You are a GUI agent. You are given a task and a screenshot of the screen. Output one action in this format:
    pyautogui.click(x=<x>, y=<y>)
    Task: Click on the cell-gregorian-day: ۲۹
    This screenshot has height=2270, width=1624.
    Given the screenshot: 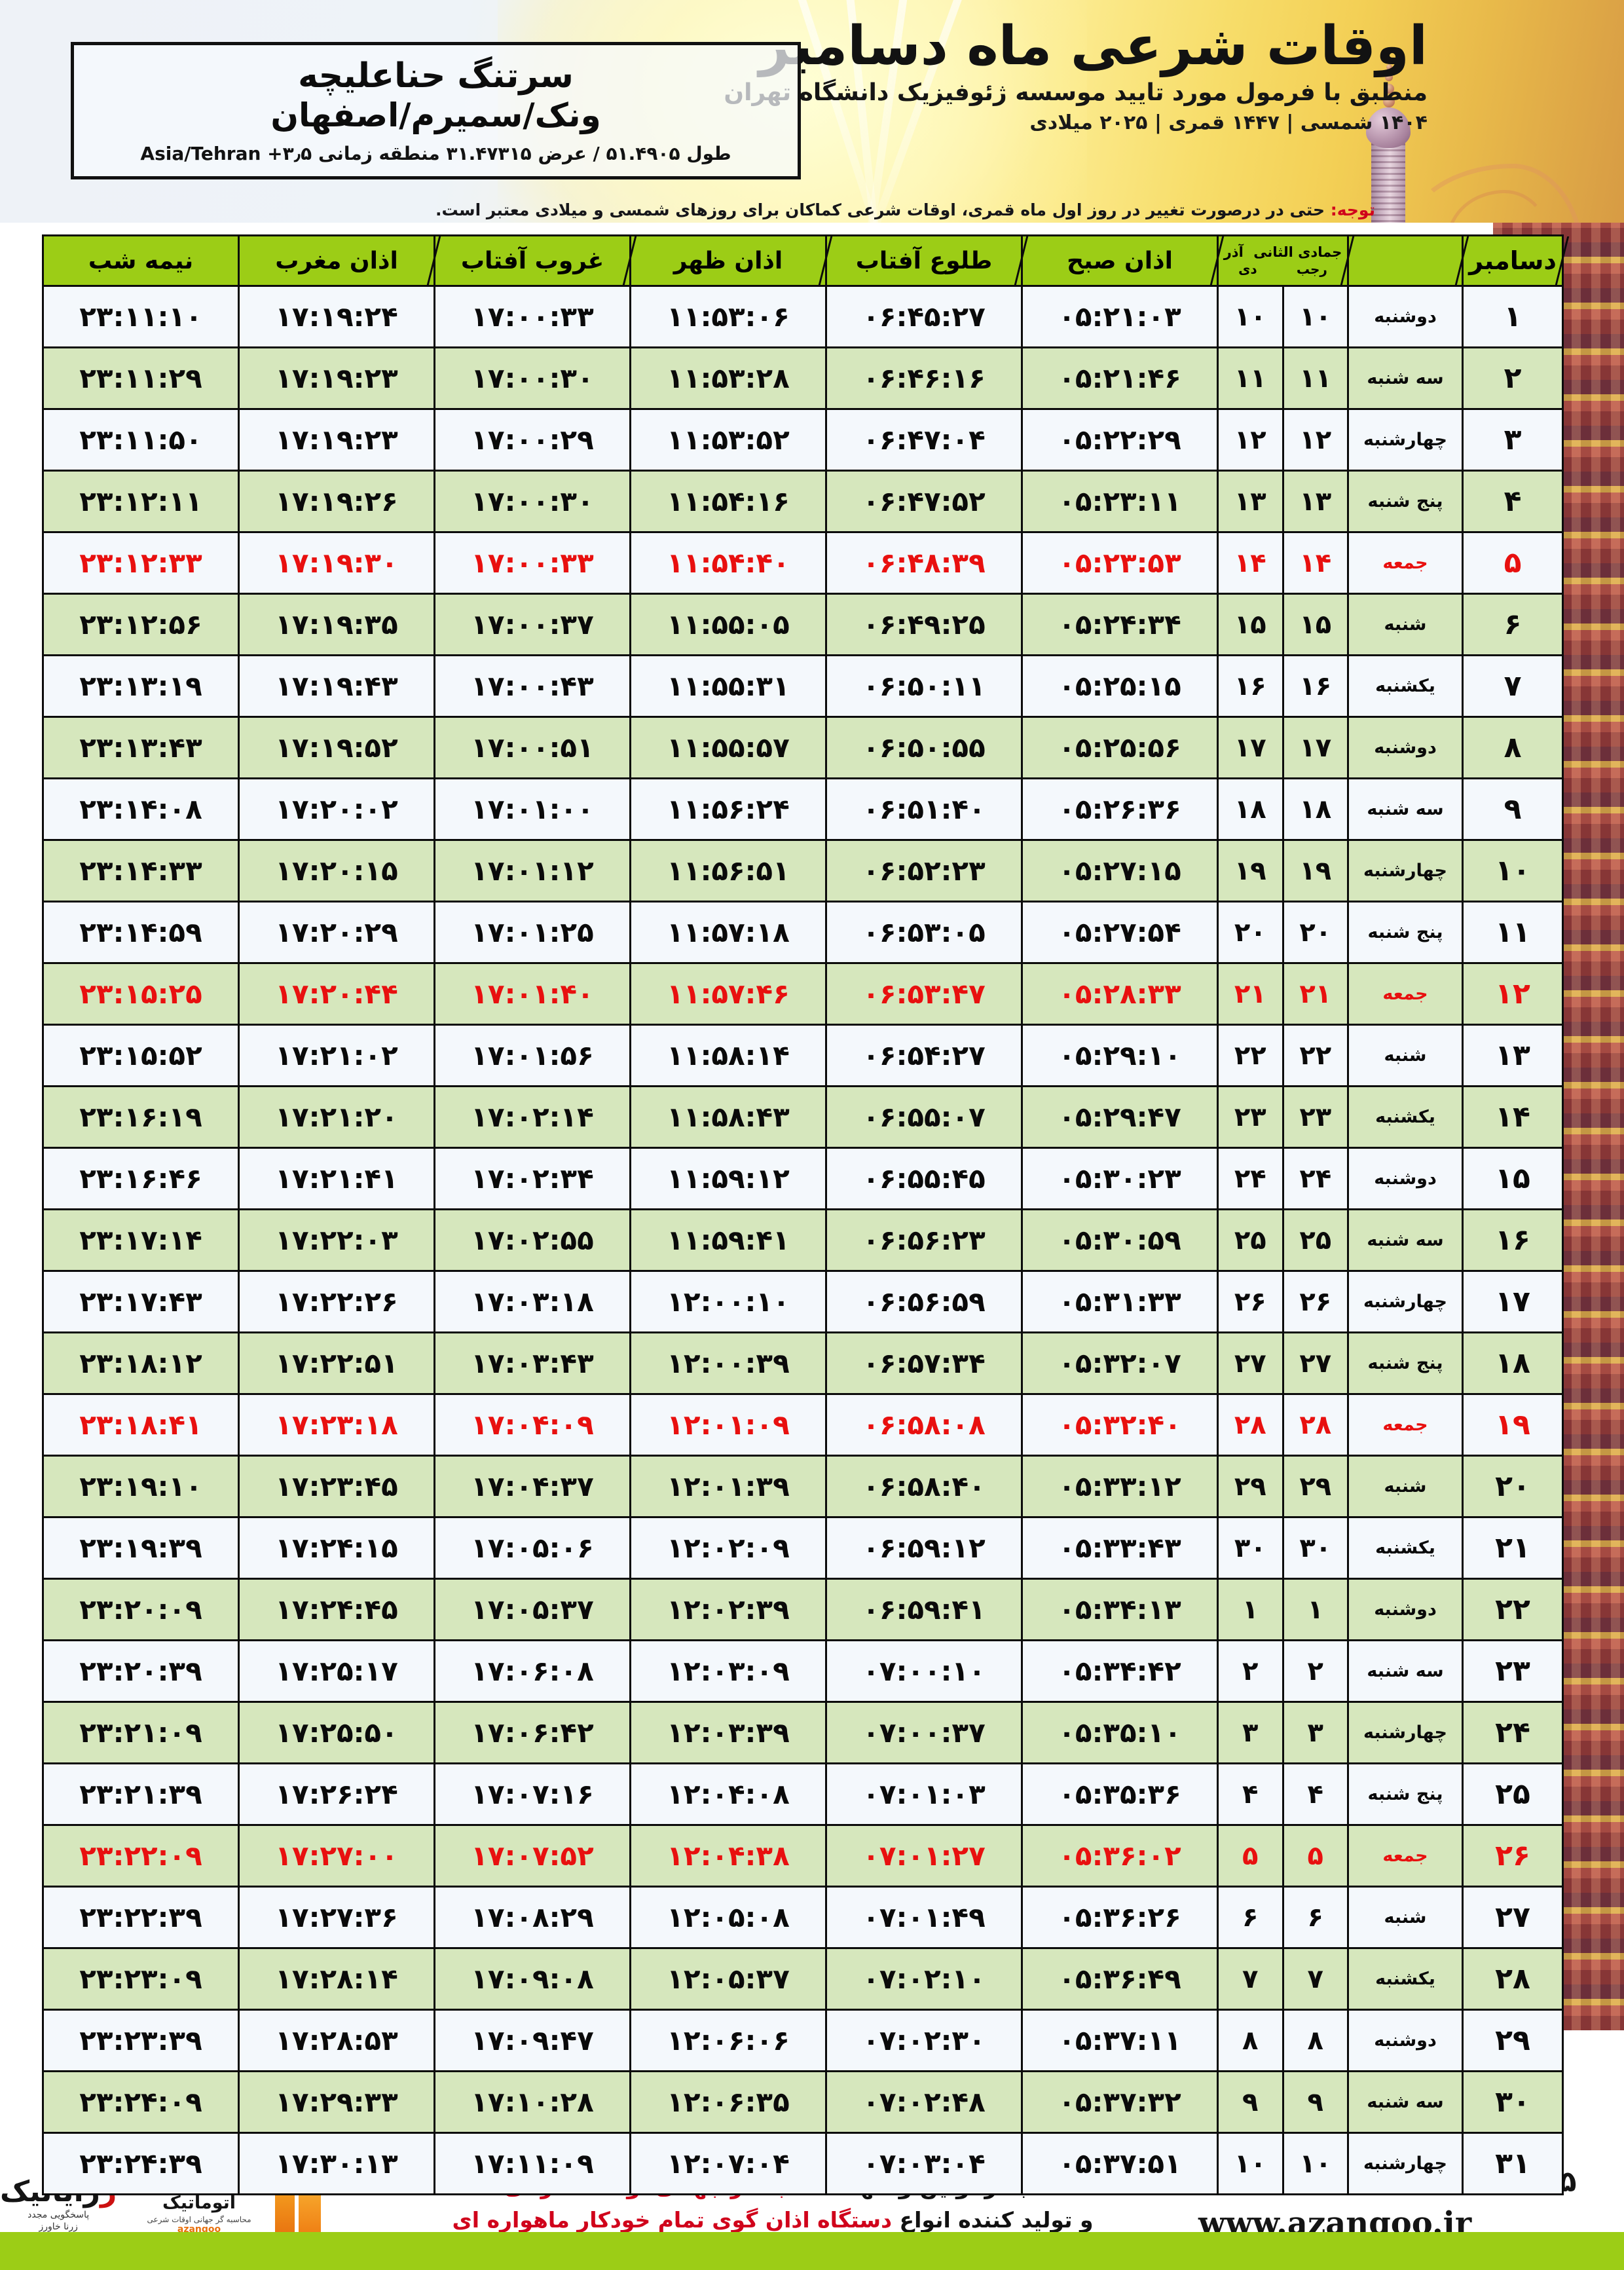 What is the action you would take?
    pyautogui.click(x=1513, y=2040)
    